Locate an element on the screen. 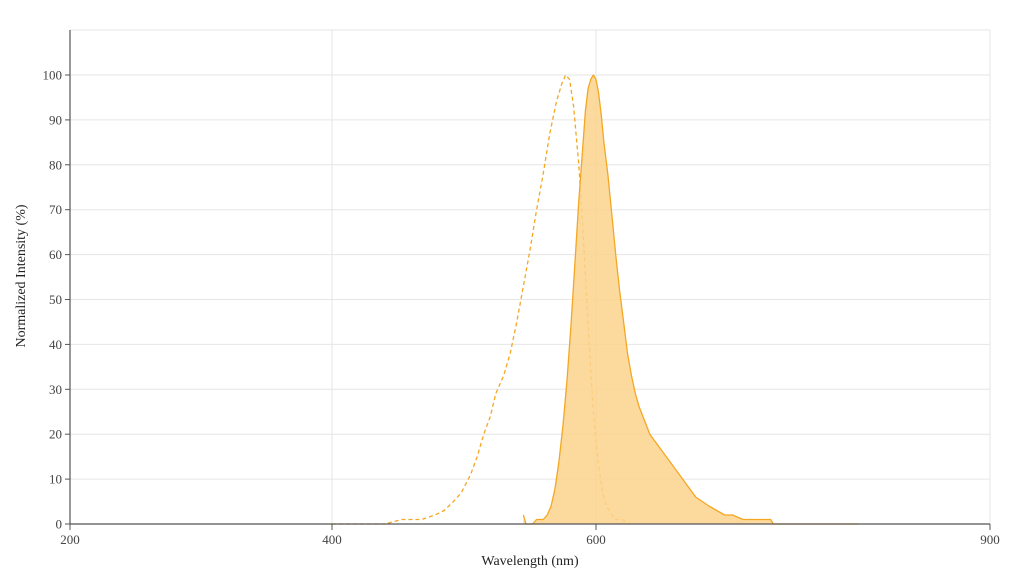 This screenshot has height=574, width=1010. y-tick-label: 20 is located at coordinates (55, 434).